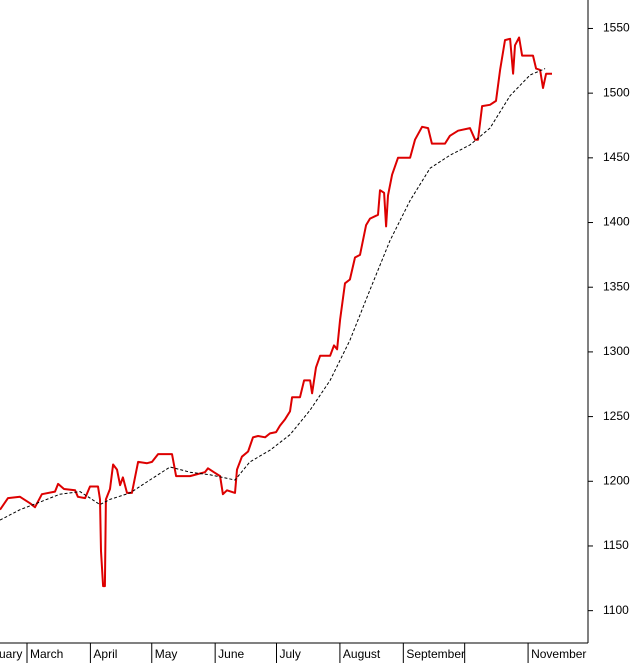  I want to click on y-tick-label: 1400, so click(616, 222).